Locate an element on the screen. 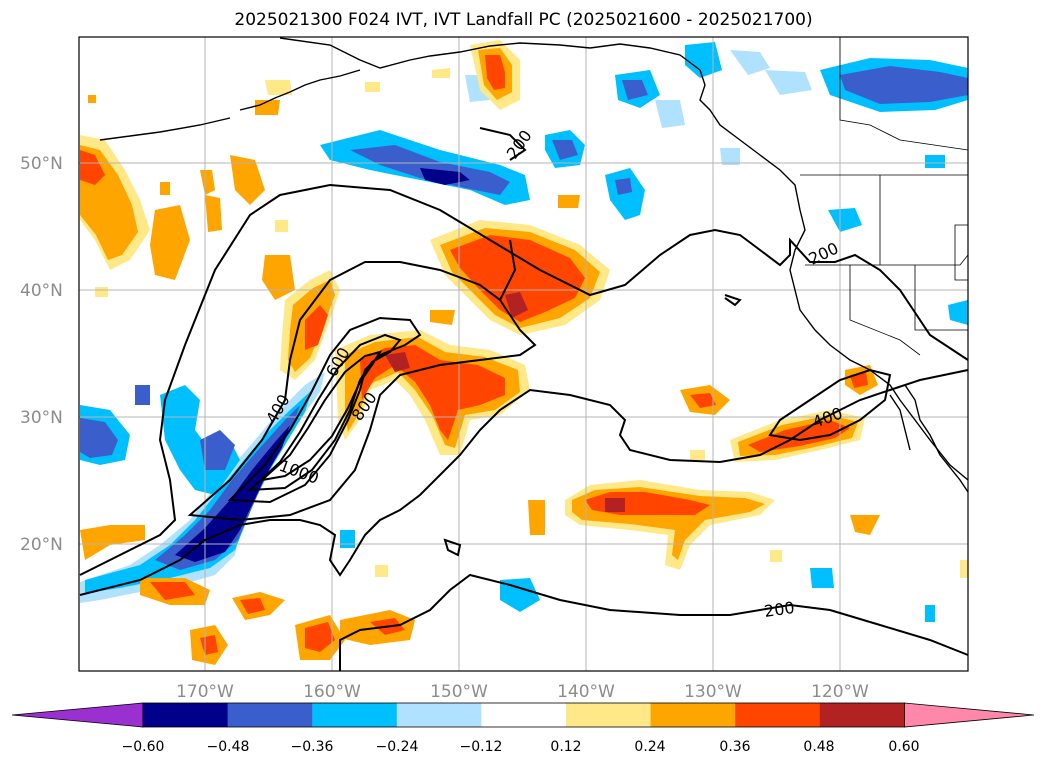  contour-label-200-north: 200 is located at coordinates (519, 144).